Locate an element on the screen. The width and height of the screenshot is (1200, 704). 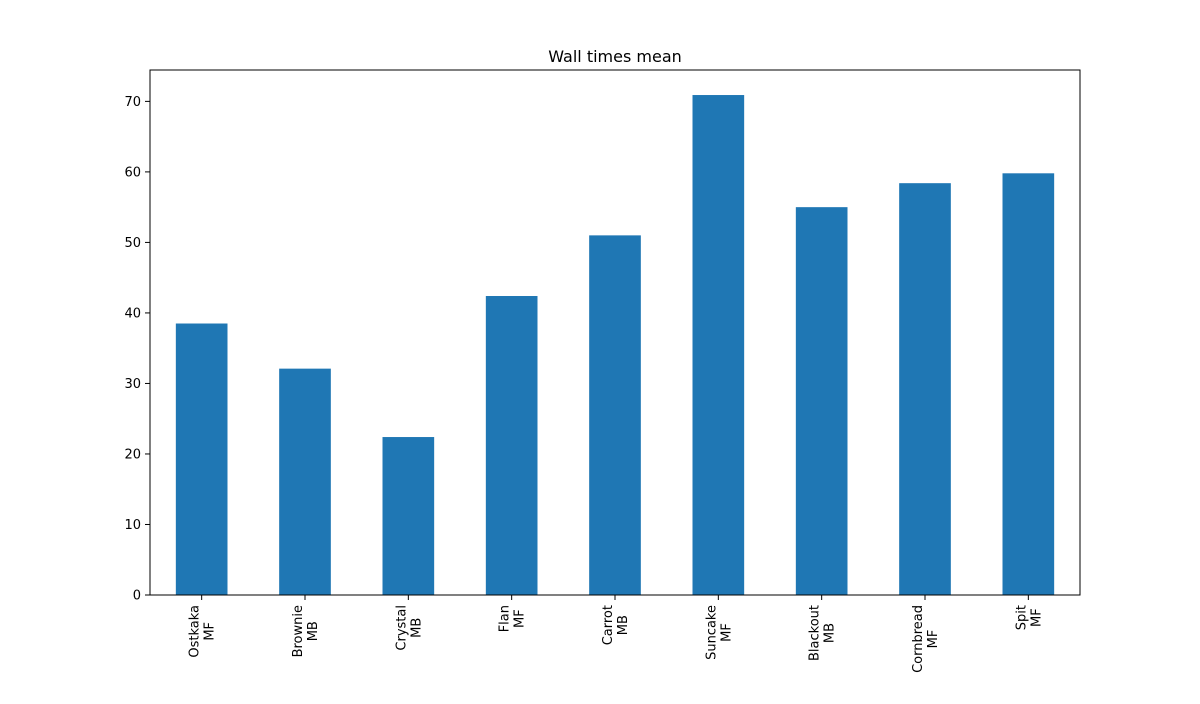
y-axis: 0 10 20 30 40 50 60 70 is located at coordinates (137, 349).